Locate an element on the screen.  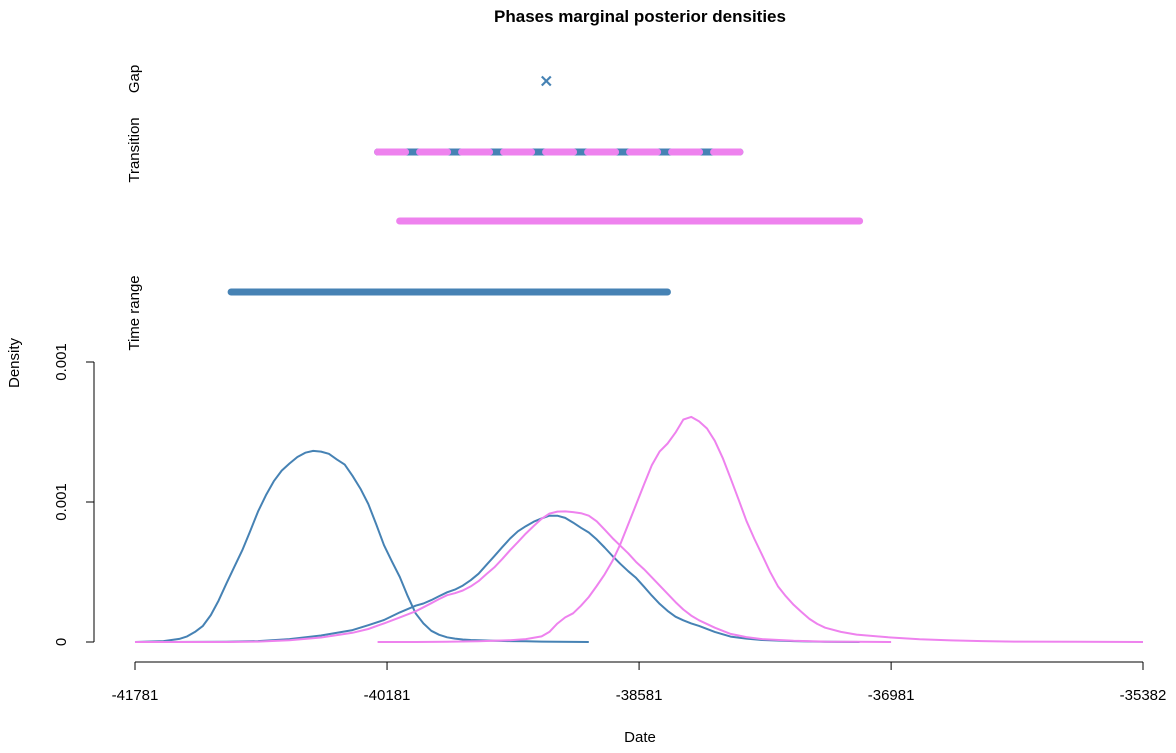
x-tick-label: -38581 is located at coordinates (639, 695).